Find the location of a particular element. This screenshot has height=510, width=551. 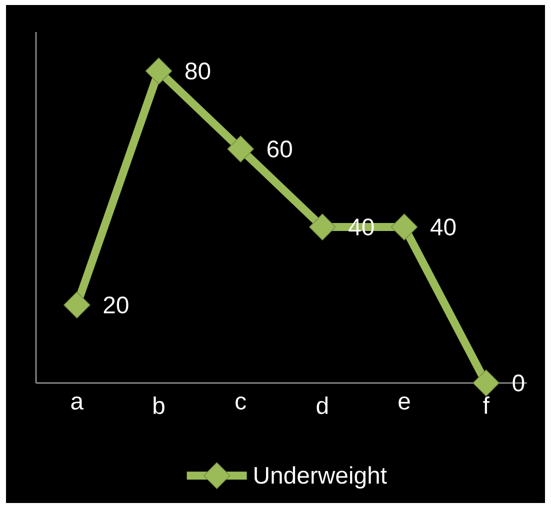

x-tick-label: d is located at coordinates (322, 405).